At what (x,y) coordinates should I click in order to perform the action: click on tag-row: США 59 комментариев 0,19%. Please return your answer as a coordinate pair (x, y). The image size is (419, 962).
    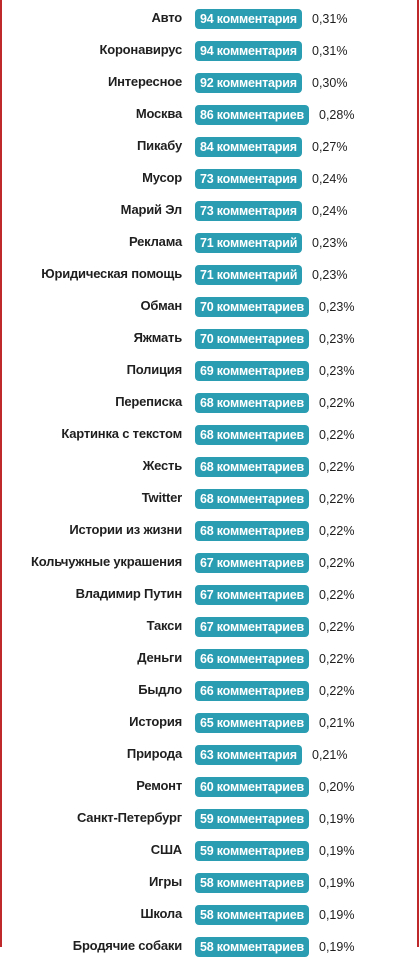
    Looking at the image, I should click on (209, 850).